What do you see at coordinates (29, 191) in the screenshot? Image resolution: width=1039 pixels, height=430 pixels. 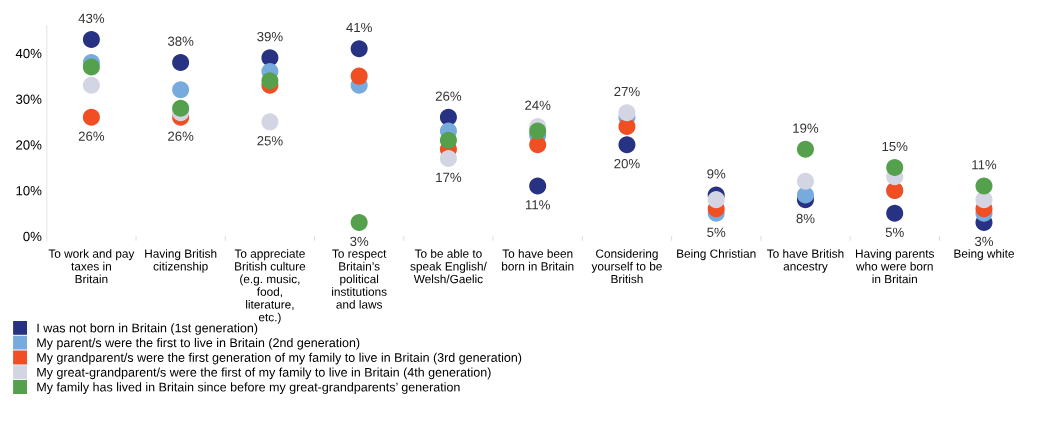 I see `y-tick-label: 10%` at bounding box center [29, 191].